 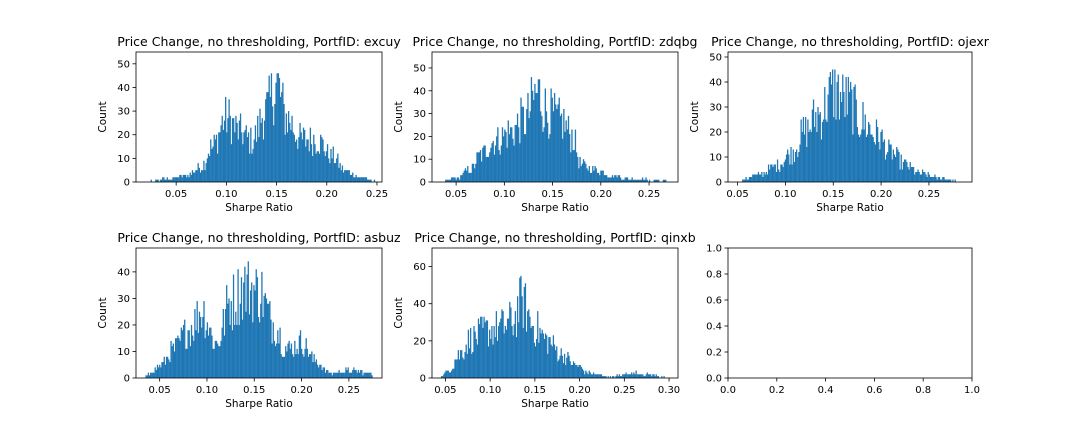 What do you see at coordinates (579, 390) in the screenshot?
I see `x-tick-label: 0.20` at bounding box center [579, 390].